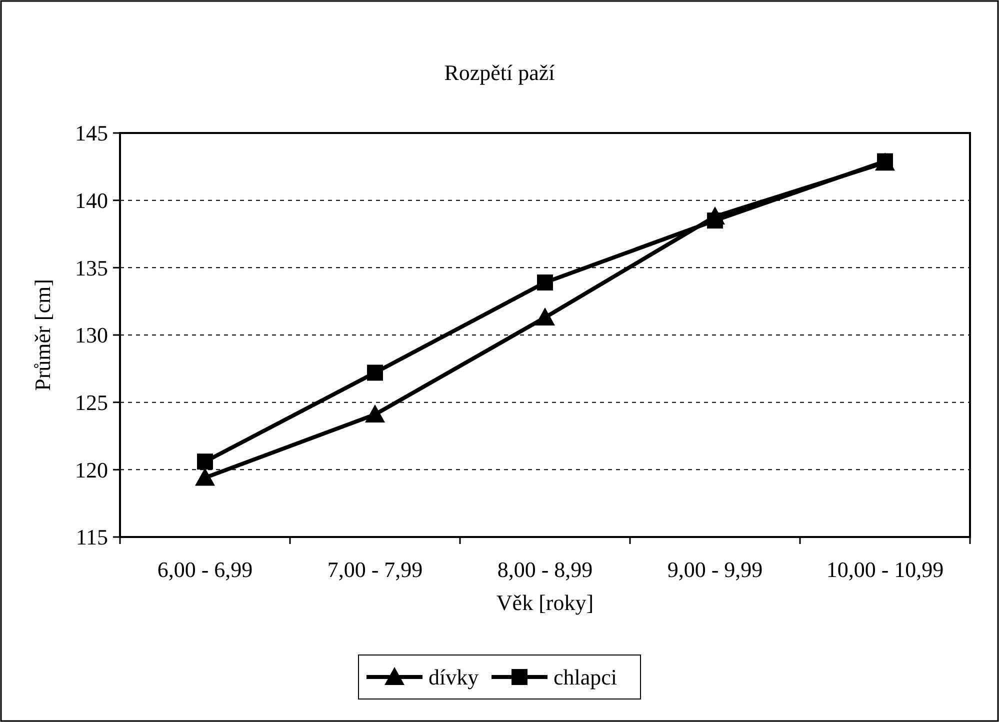 The image size is (999, 722). Describe the element at coordinates (91, 267) in the screenshot. I see `y-tick-label: 135` at that location.